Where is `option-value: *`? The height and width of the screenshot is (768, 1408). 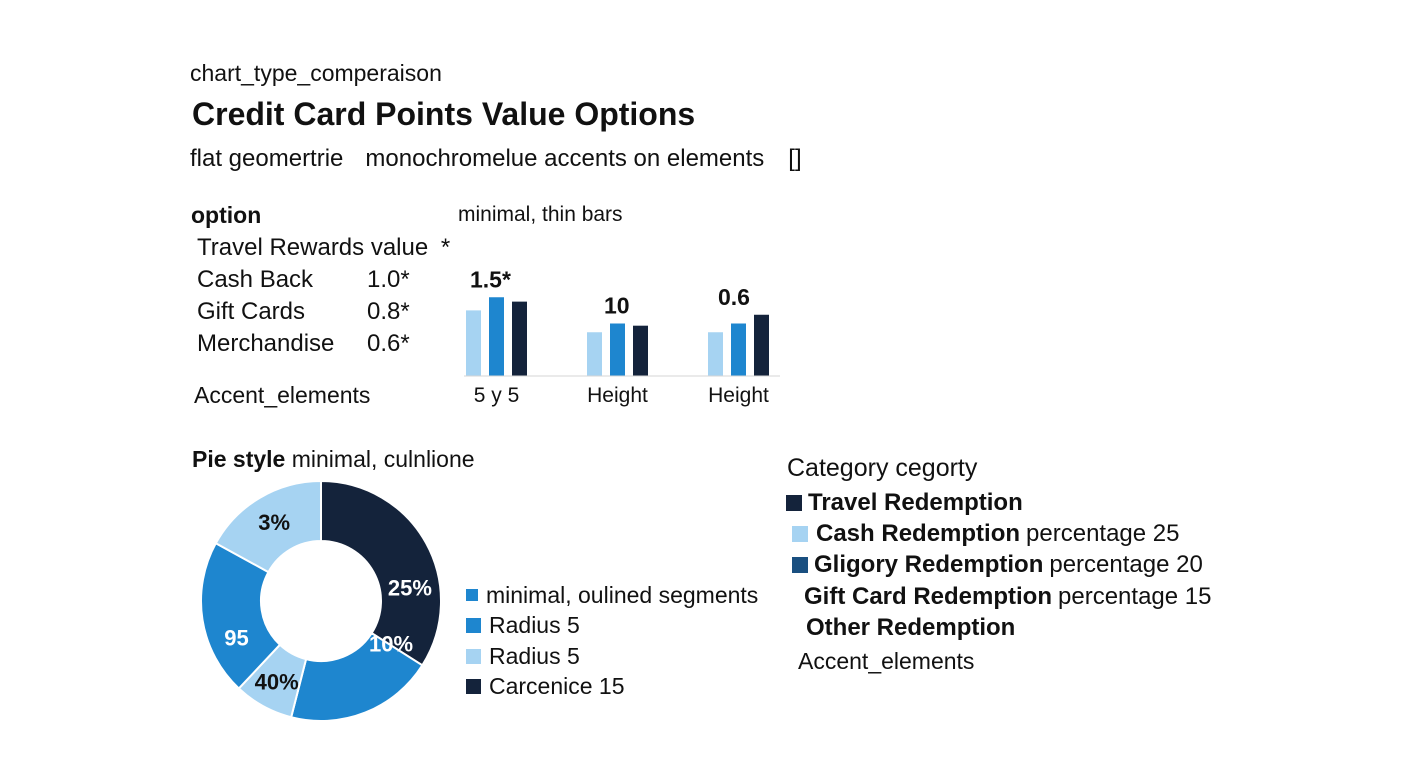 option-value: * is located at coordinates (445, 247).